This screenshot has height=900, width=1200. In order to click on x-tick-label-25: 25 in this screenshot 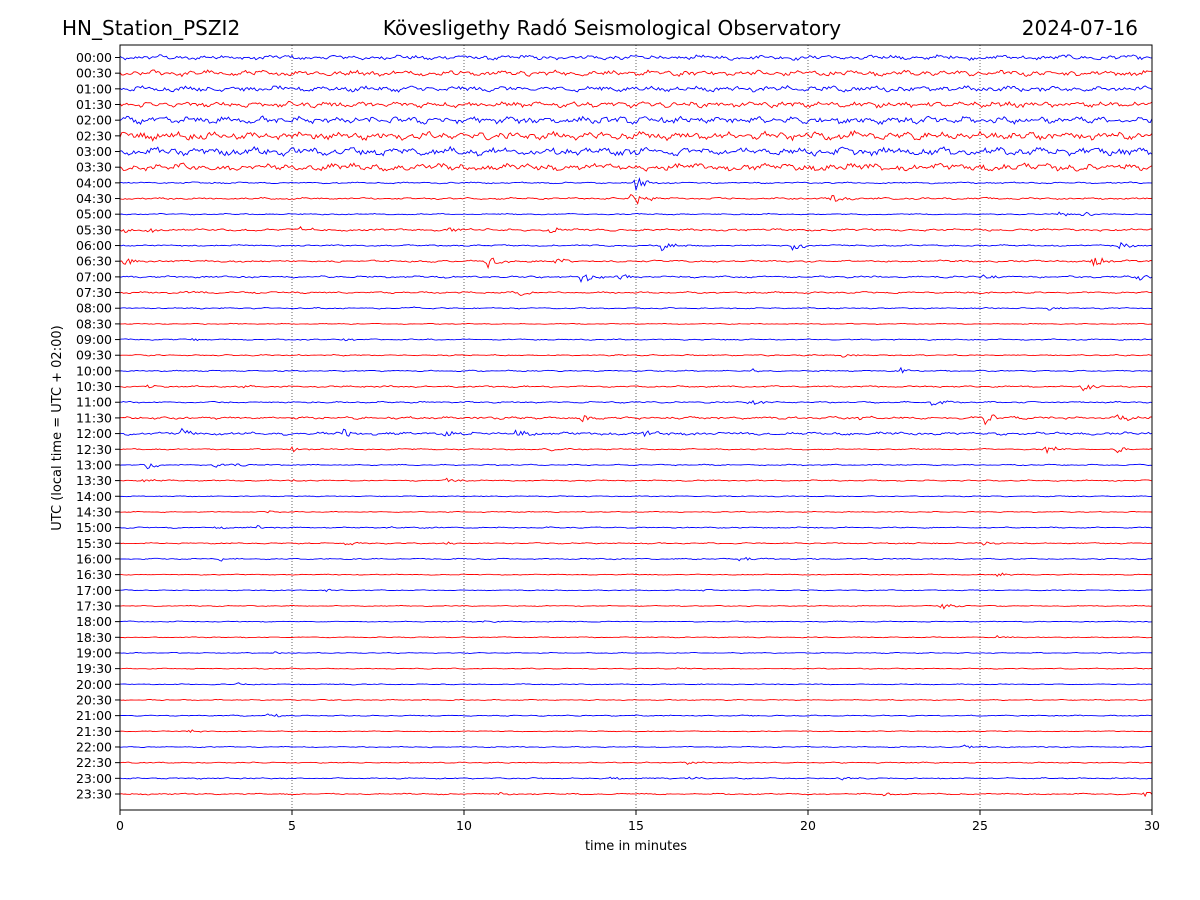, I will do `click(980, 825)`.